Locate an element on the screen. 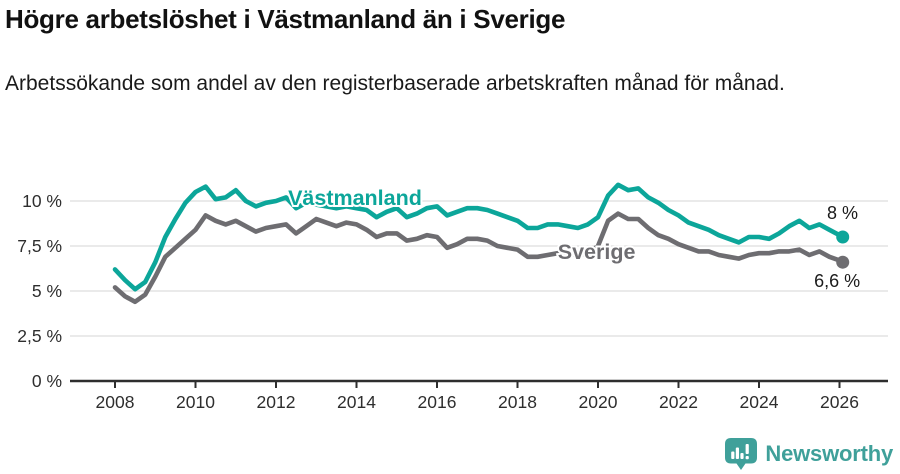 The width and height of the screenshot is (900, 474). x-axis-label: 2024 is located at coordinates (759, 402).